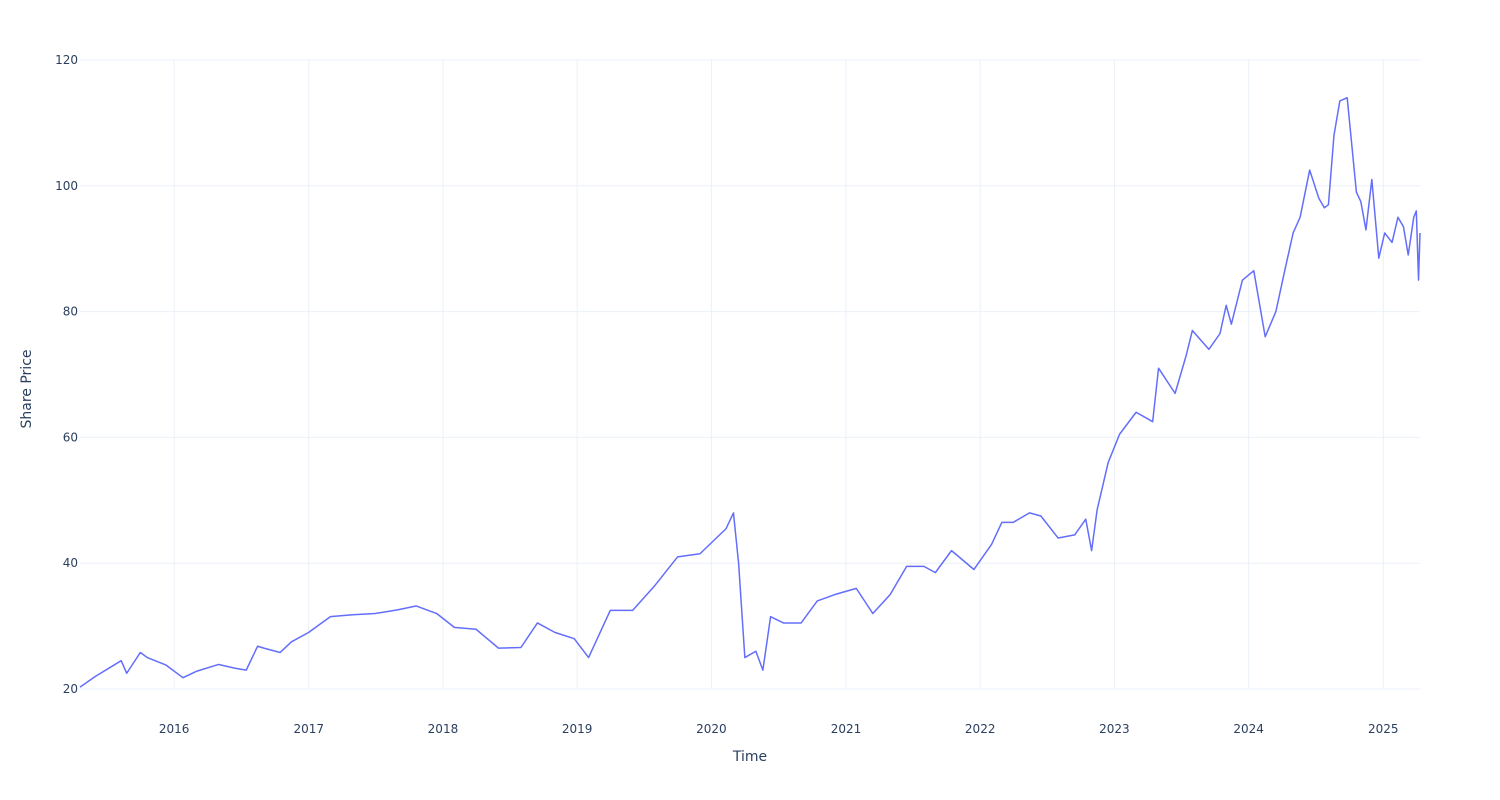  What do you see at coordinates (980, 729) in the screenshot?
I see `x-tick-label: 2022` at bounding box center [980, 729].